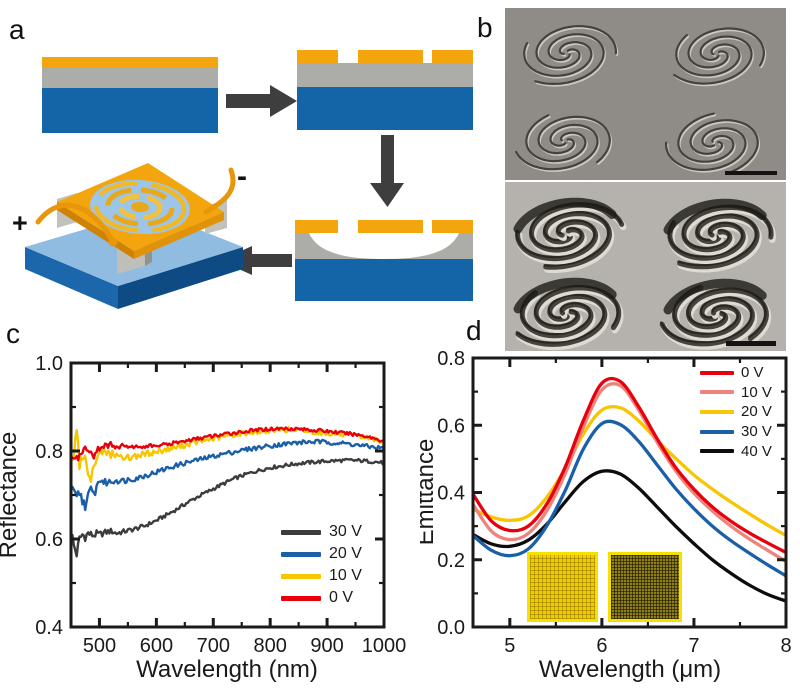 The width and height of the screenshot is (800, 694). What do you see at coordinates (645, 266) in the screenshot?
I see `sem-image-released-spirals` at bounding box center [645, 266].